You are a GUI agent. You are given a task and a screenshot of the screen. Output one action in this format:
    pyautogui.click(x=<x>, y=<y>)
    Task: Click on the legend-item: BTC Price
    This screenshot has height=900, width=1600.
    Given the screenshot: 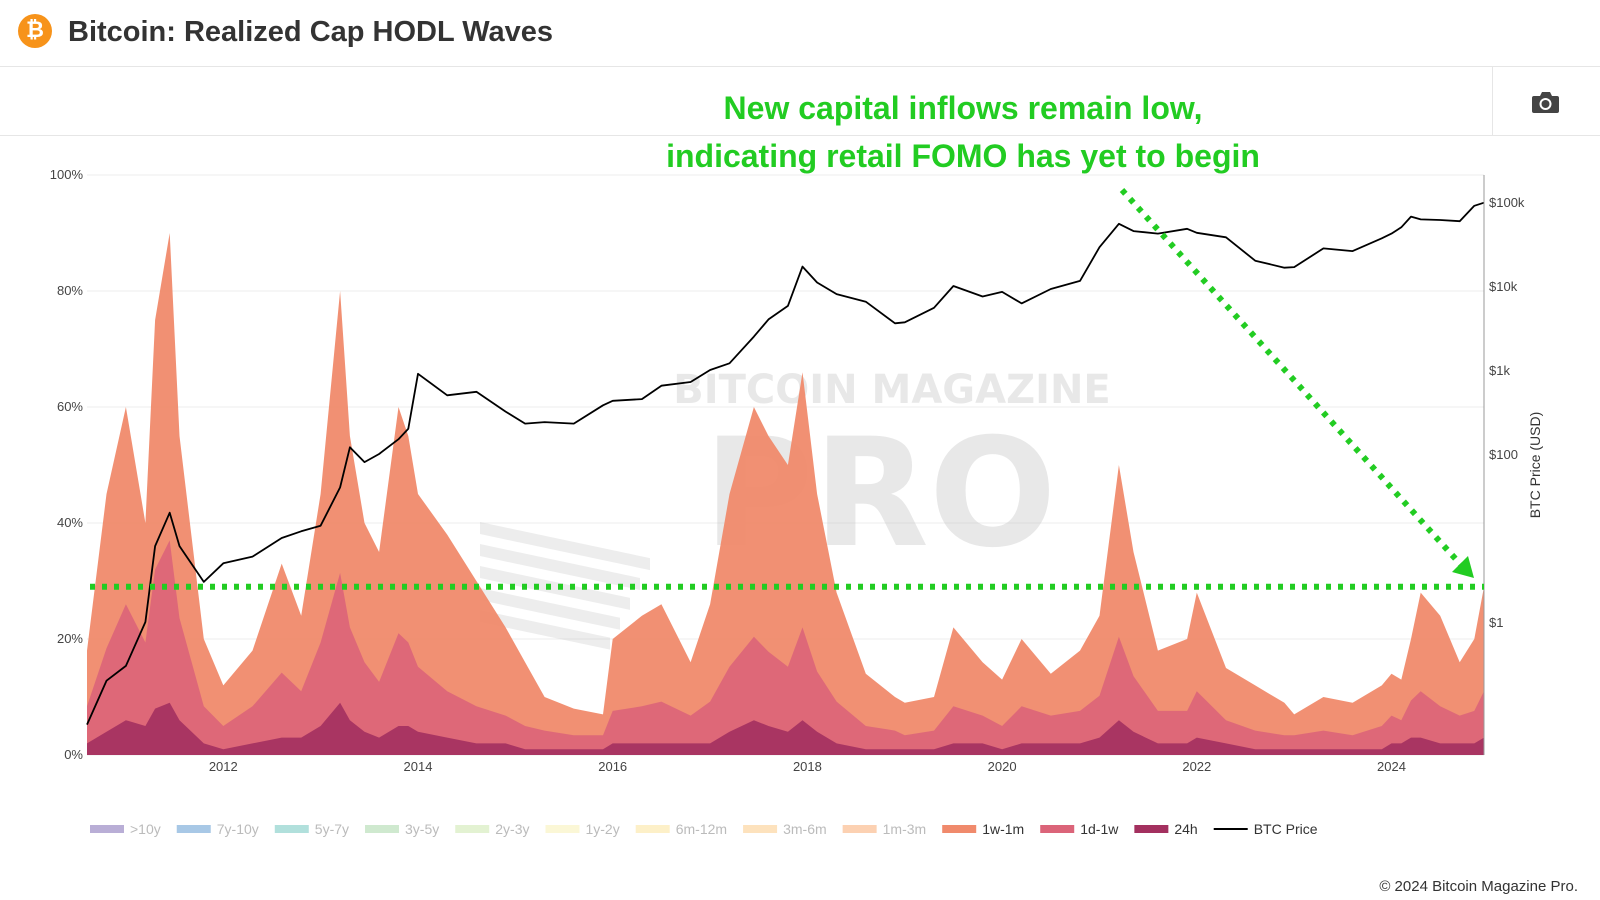 What is the action you would take?
    pyautogui.click(x=1286, y=829)
    